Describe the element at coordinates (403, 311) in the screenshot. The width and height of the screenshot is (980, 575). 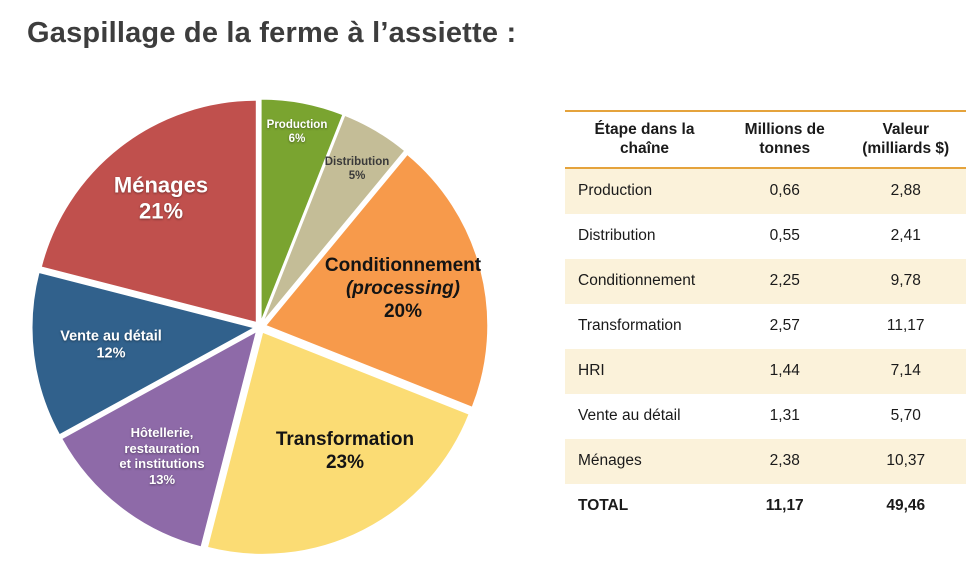
I see `pie-label-line: 20%` at that location.